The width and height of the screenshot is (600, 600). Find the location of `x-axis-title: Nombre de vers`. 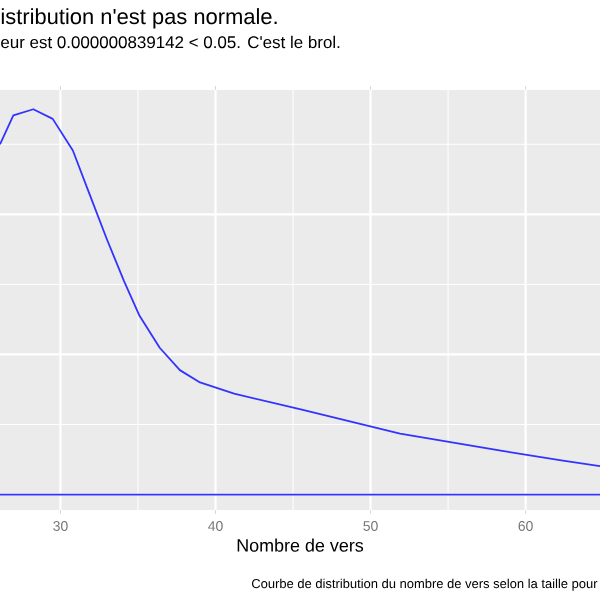

x-axis-title: Nombre de vers is located at coordinates (300, 545).